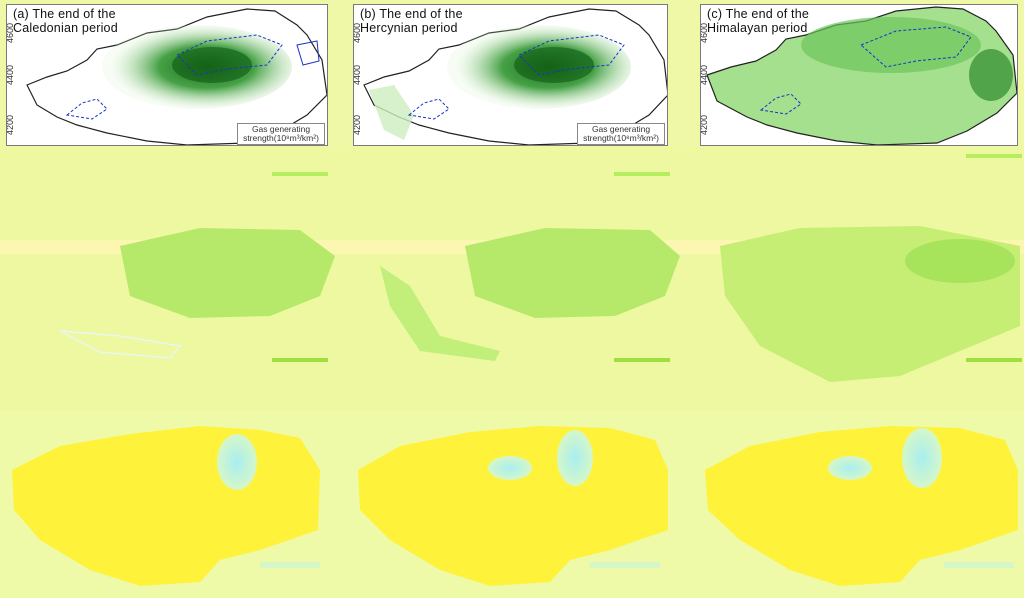 The width and height of the screenshot is (1024, 598). What do you see at coordinates (411, 14) in the screenshot?
I see `panel-b-title-line1: (b) The end of the` at bounding box center [411, 14].